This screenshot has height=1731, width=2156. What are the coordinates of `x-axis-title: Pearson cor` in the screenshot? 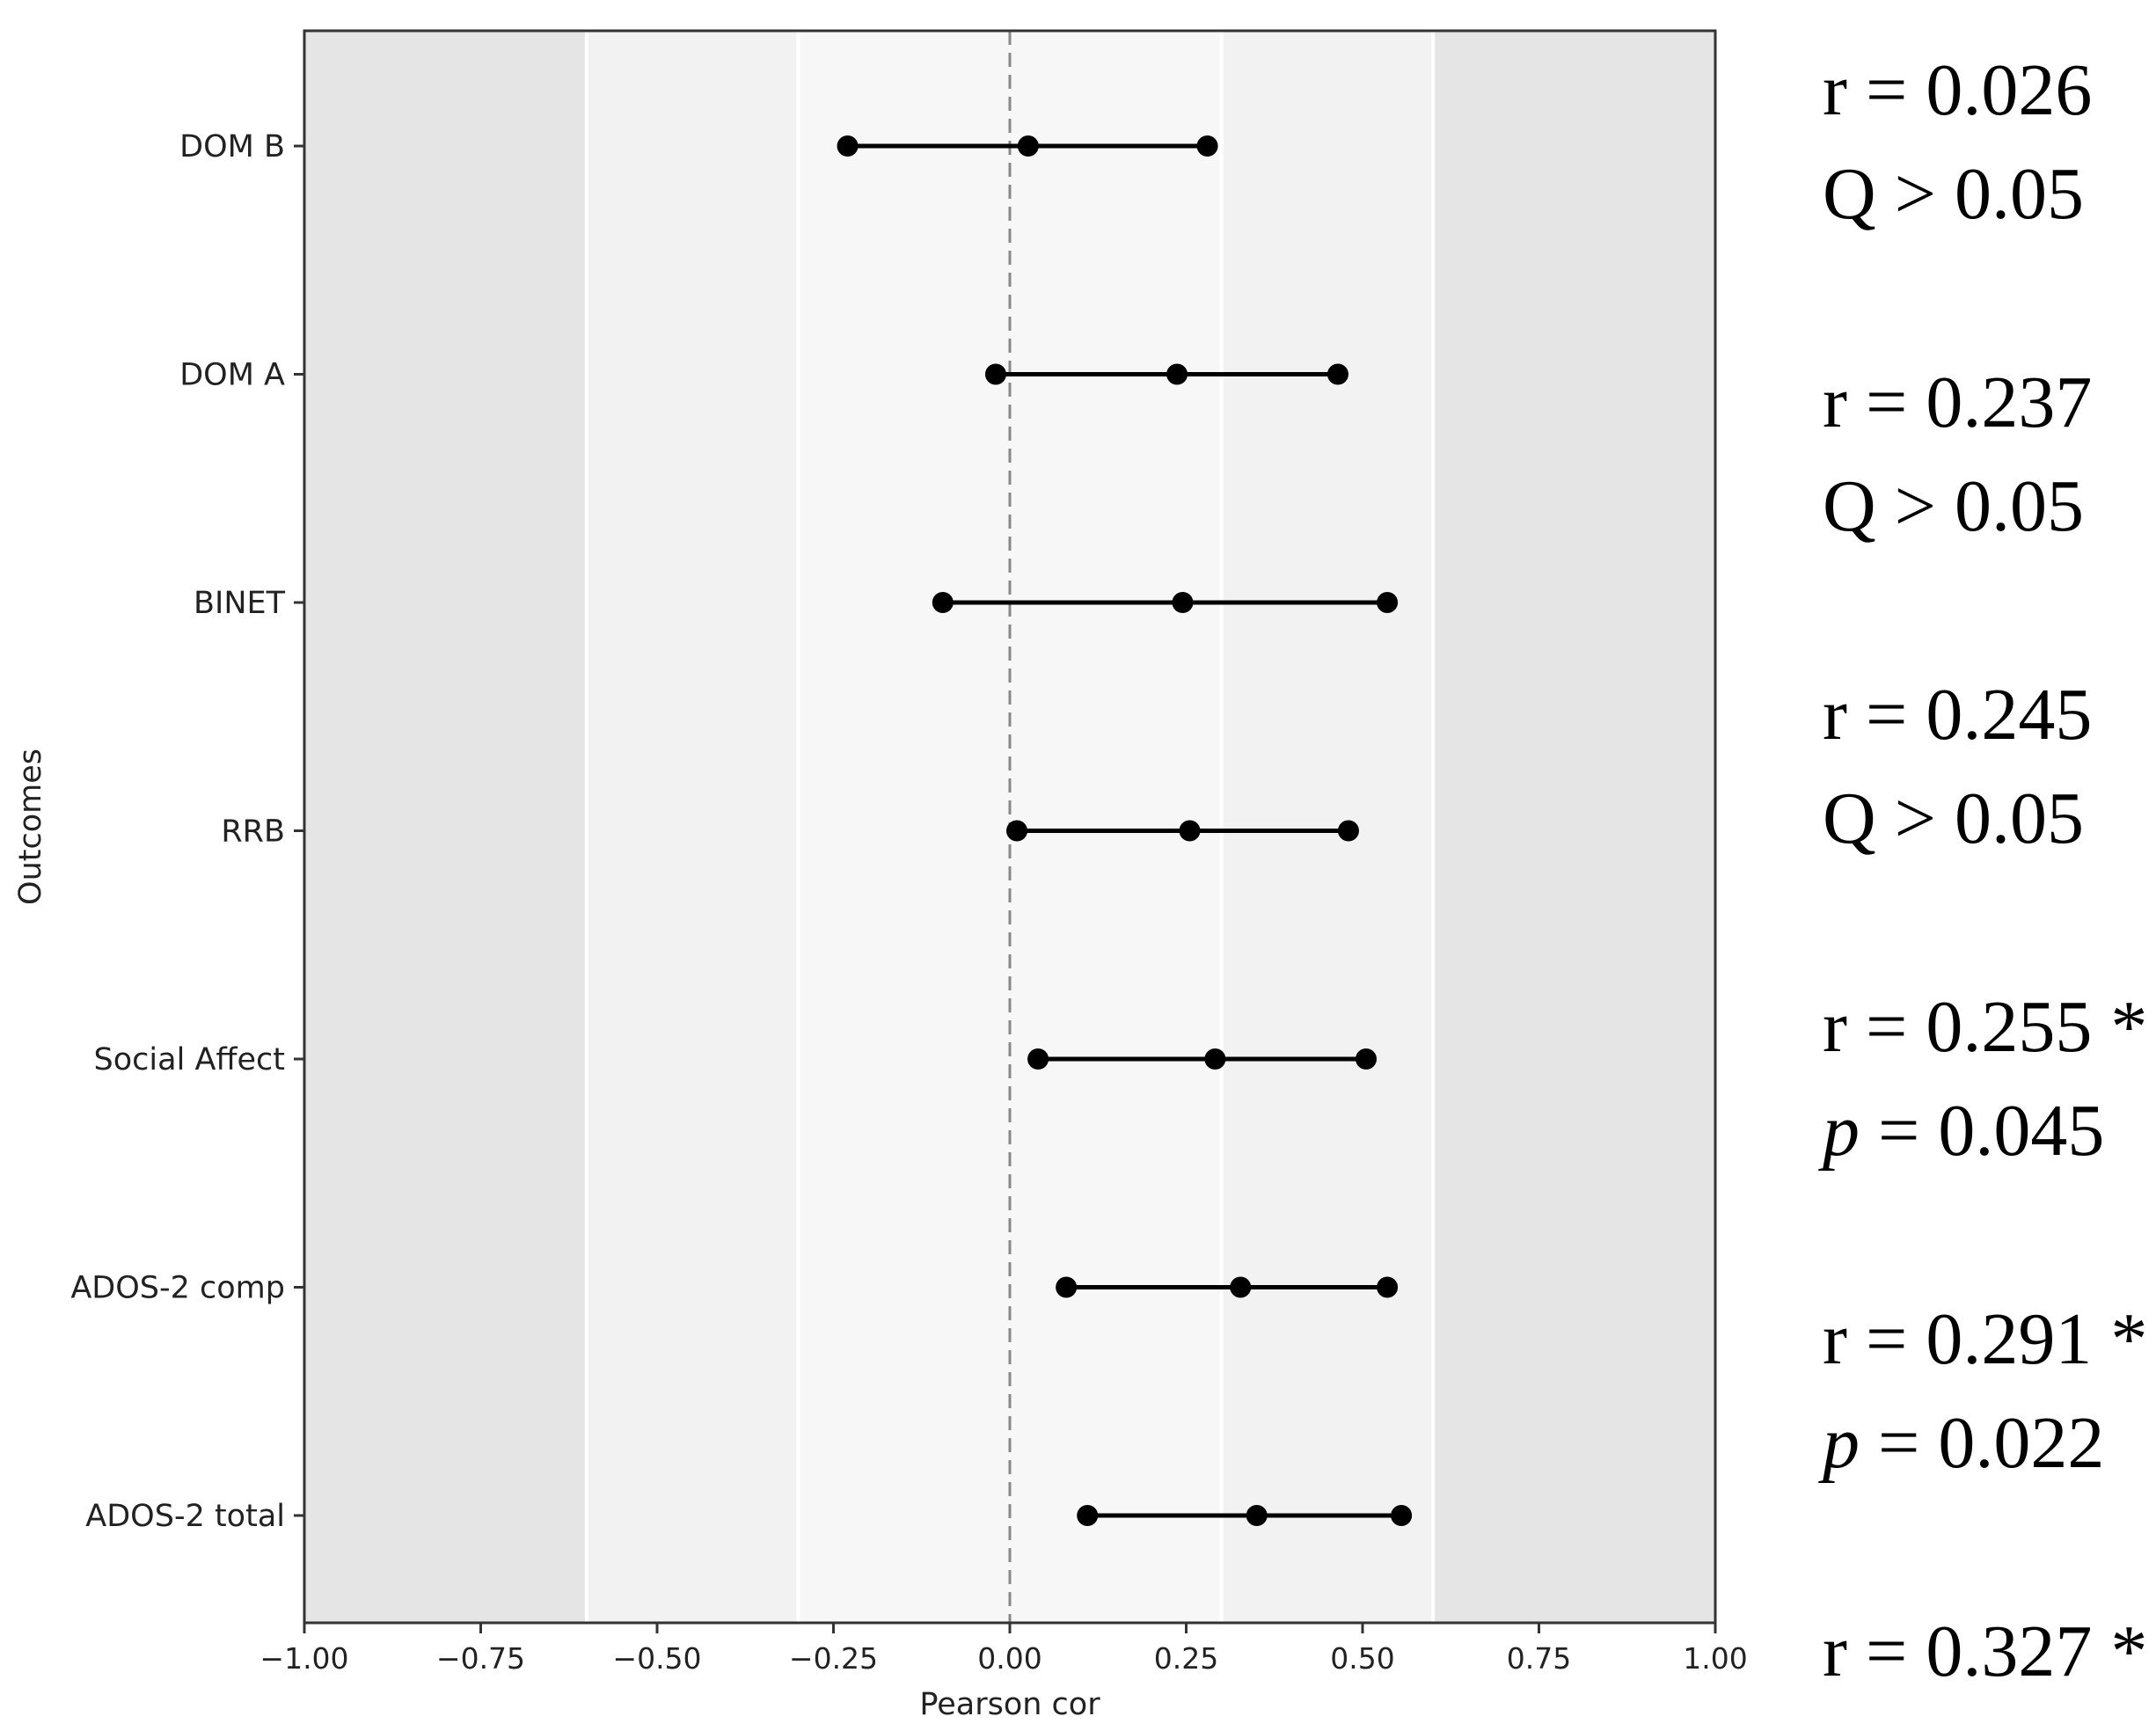 It's located at (1009, 1704).